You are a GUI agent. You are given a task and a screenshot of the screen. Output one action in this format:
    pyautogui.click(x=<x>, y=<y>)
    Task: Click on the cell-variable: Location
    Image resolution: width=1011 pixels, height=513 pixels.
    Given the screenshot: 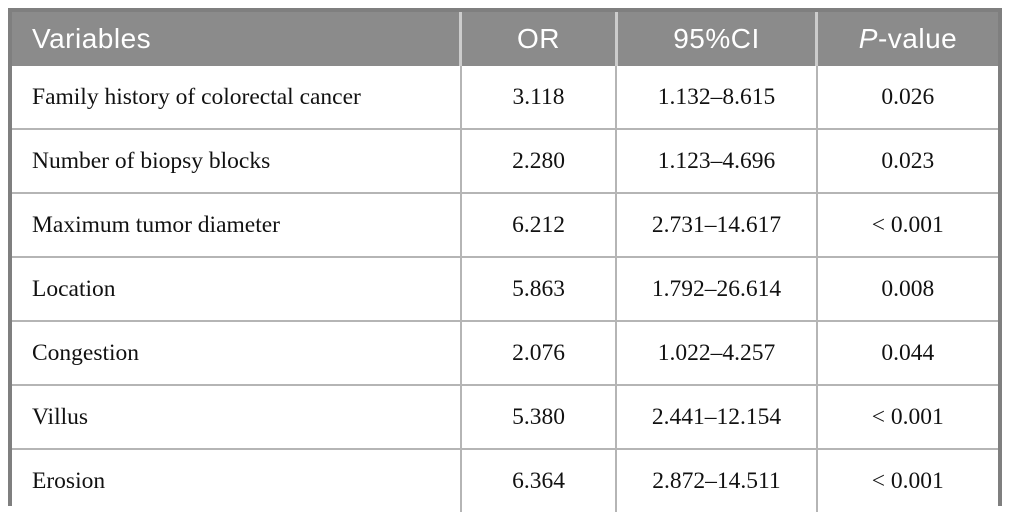 What is the action you would take?
    pyautogui.click(x=237, y=288)
    